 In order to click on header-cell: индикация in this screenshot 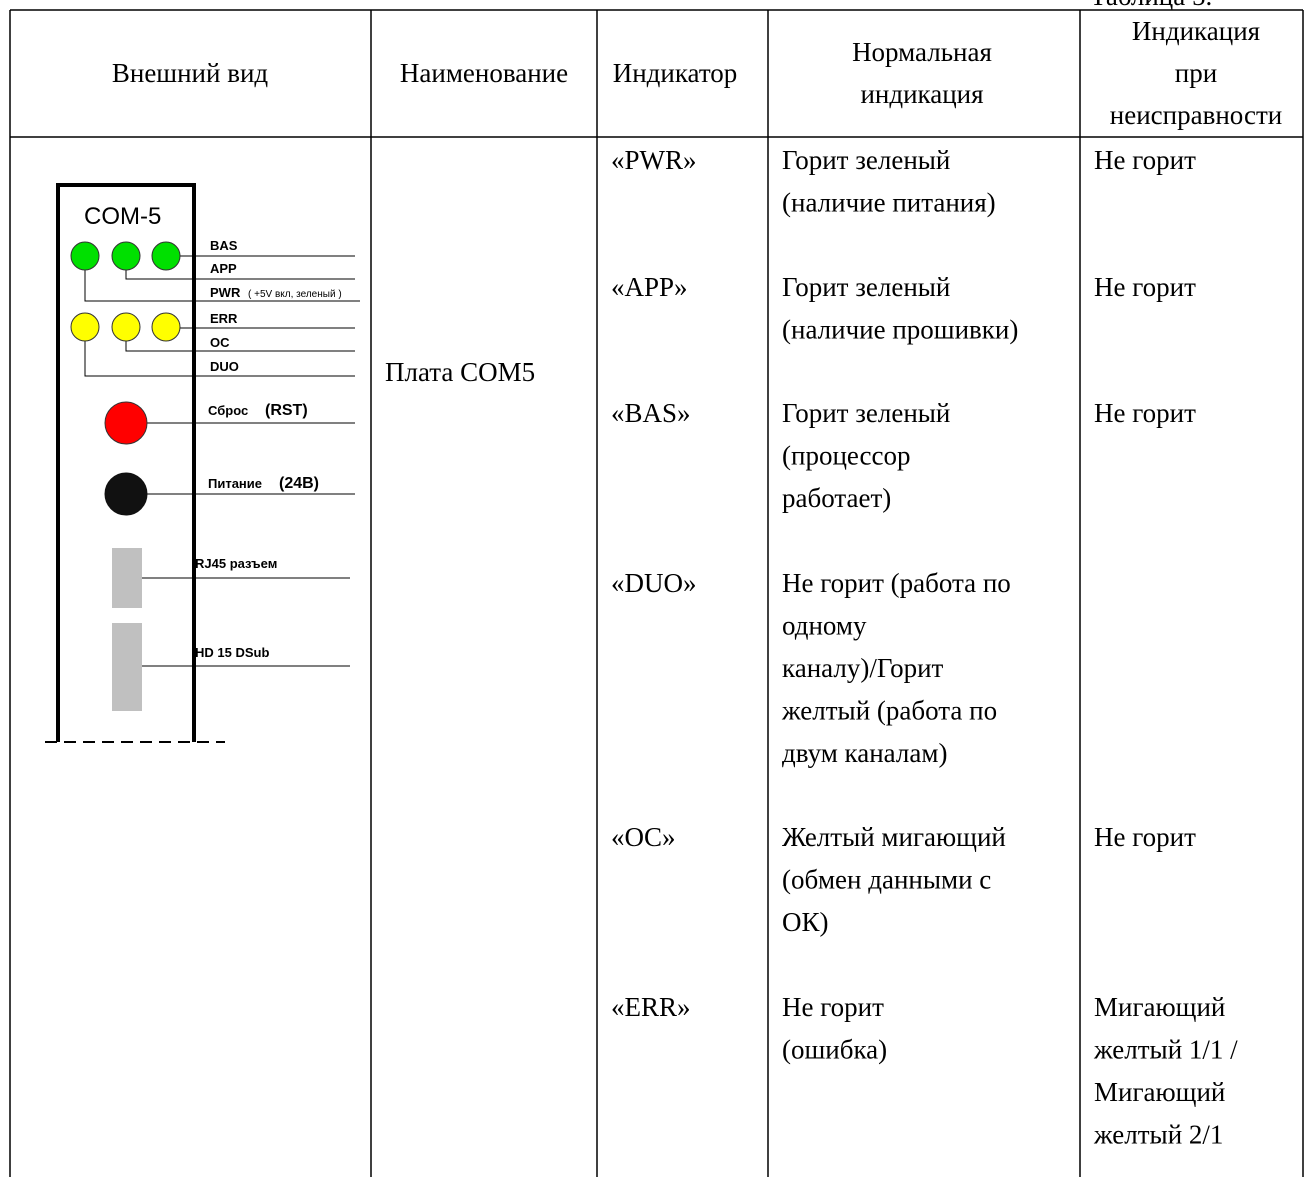, I will do `click(921, 94)`.